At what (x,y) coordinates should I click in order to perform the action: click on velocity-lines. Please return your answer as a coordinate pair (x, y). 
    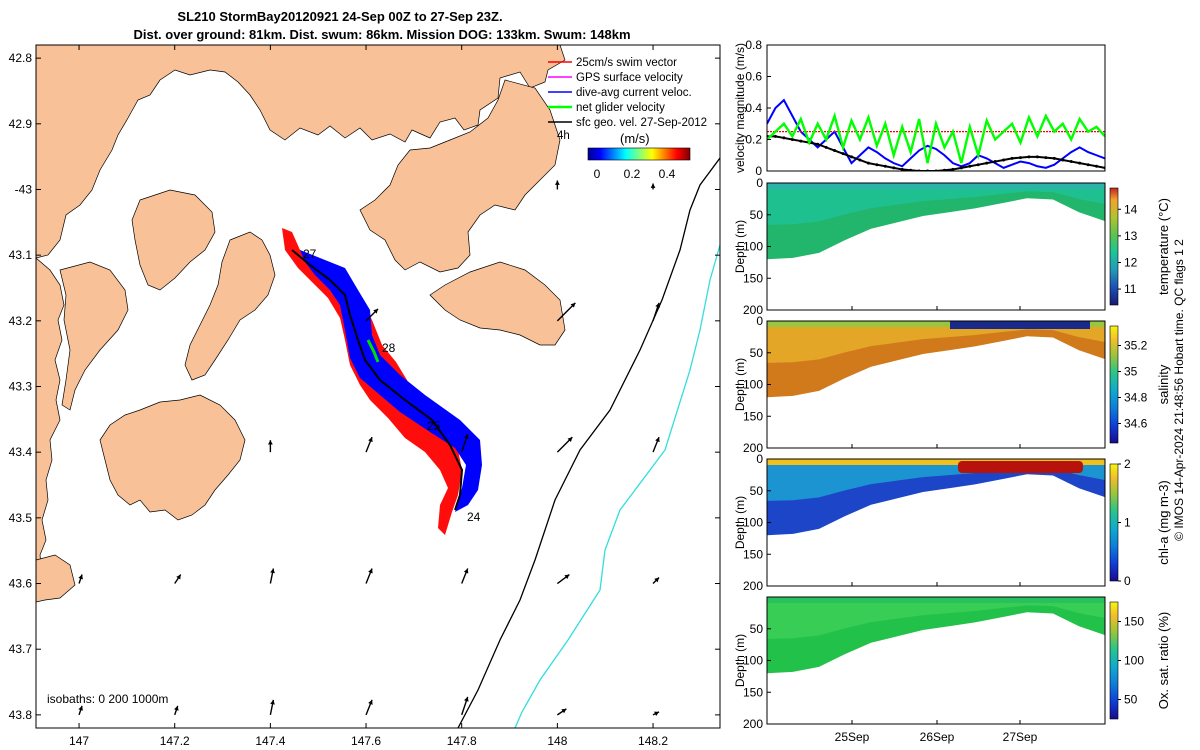
    Looking at the image, I should click on (936, 134).